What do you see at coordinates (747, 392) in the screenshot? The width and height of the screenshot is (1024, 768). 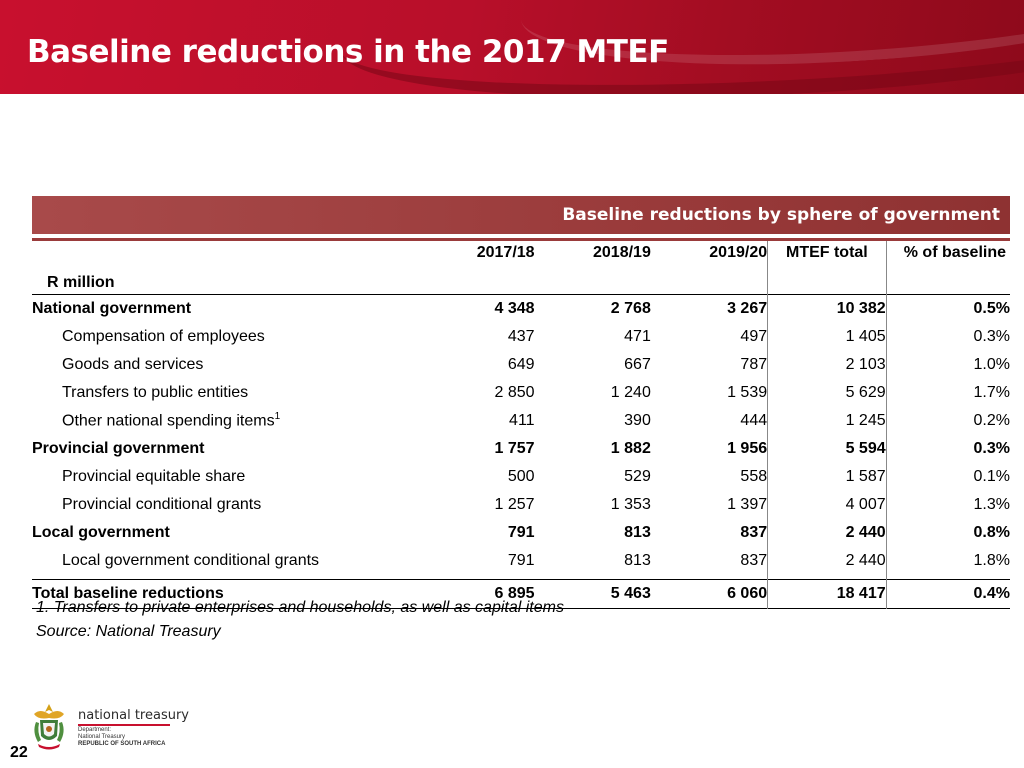 I see `cell: 1 539` at bounding box center [747, 392].